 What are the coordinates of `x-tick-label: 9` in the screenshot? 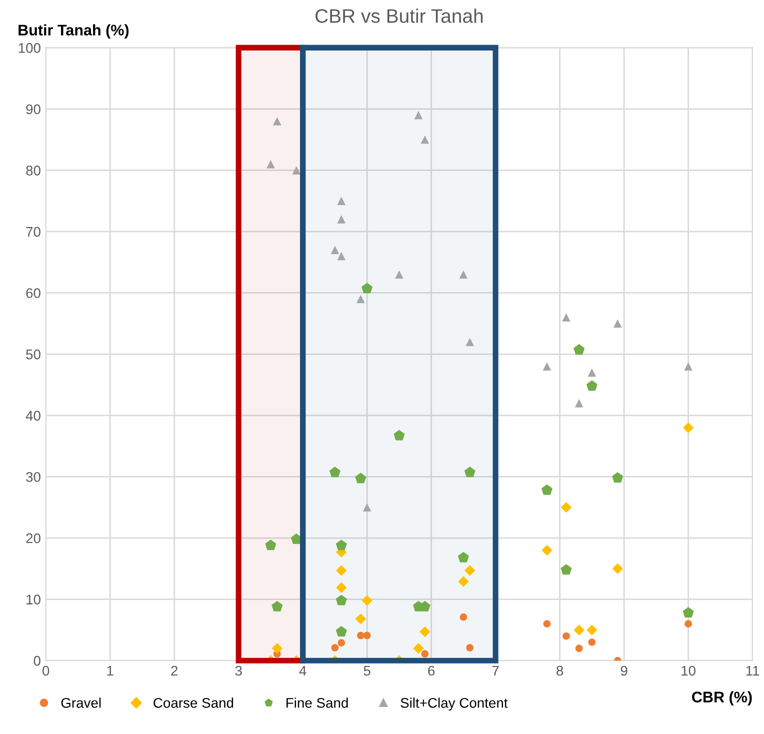 It's located at (624, 671).